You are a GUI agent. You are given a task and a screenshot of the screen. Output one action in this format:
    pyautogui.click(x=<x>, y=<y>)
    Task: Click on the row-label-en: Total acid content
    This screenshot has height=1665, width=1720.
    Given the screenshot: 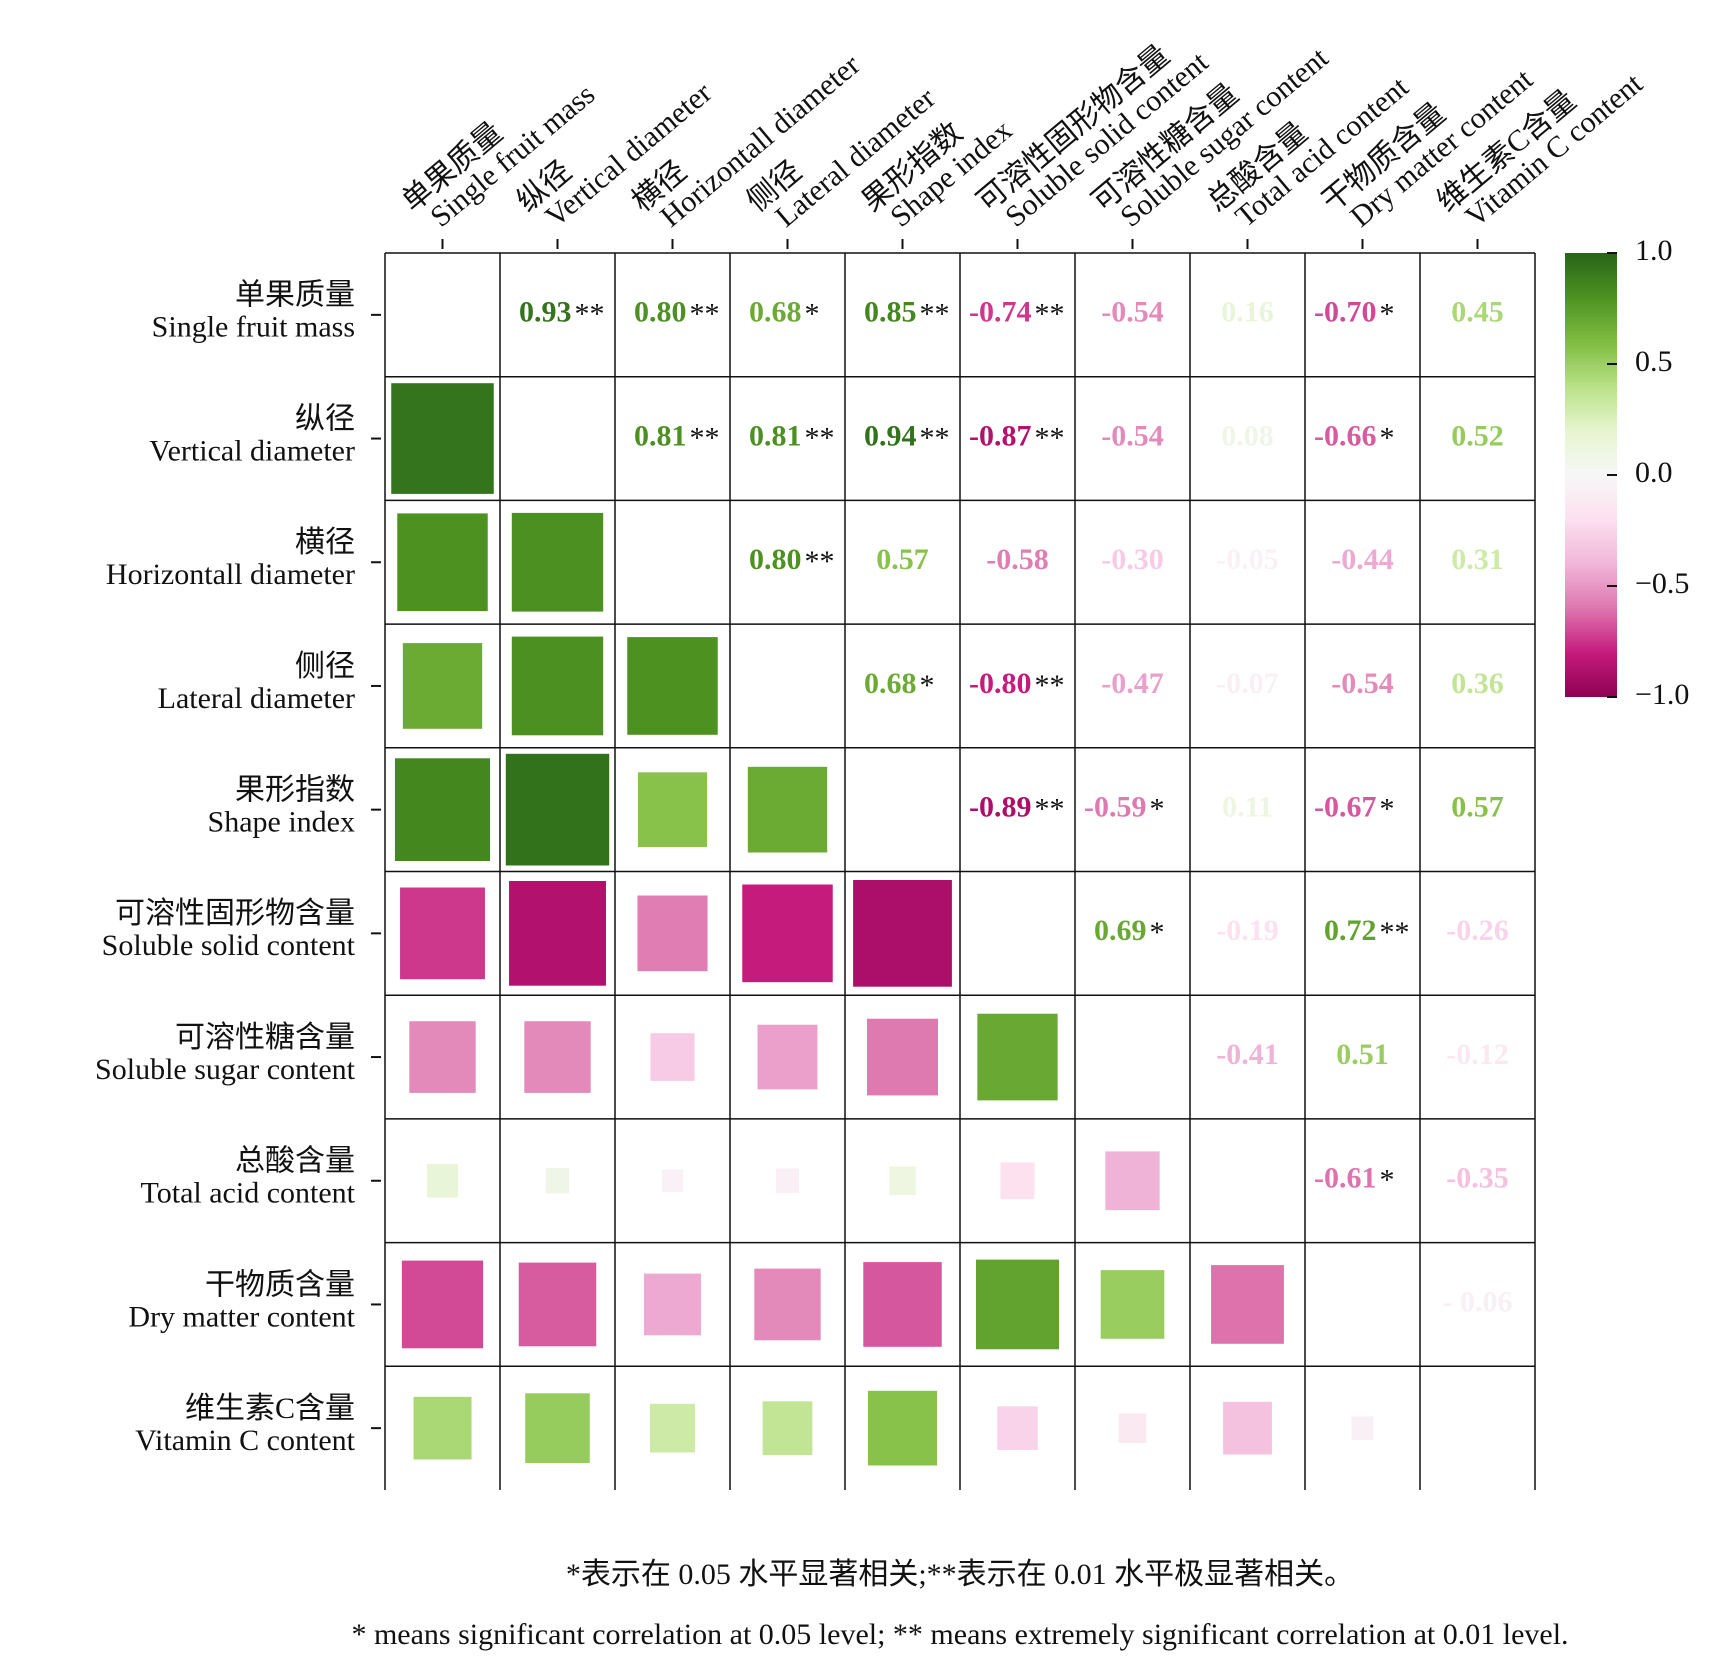 What is the action you would take?
    pyautogui.click(x=248, y=1193)
    